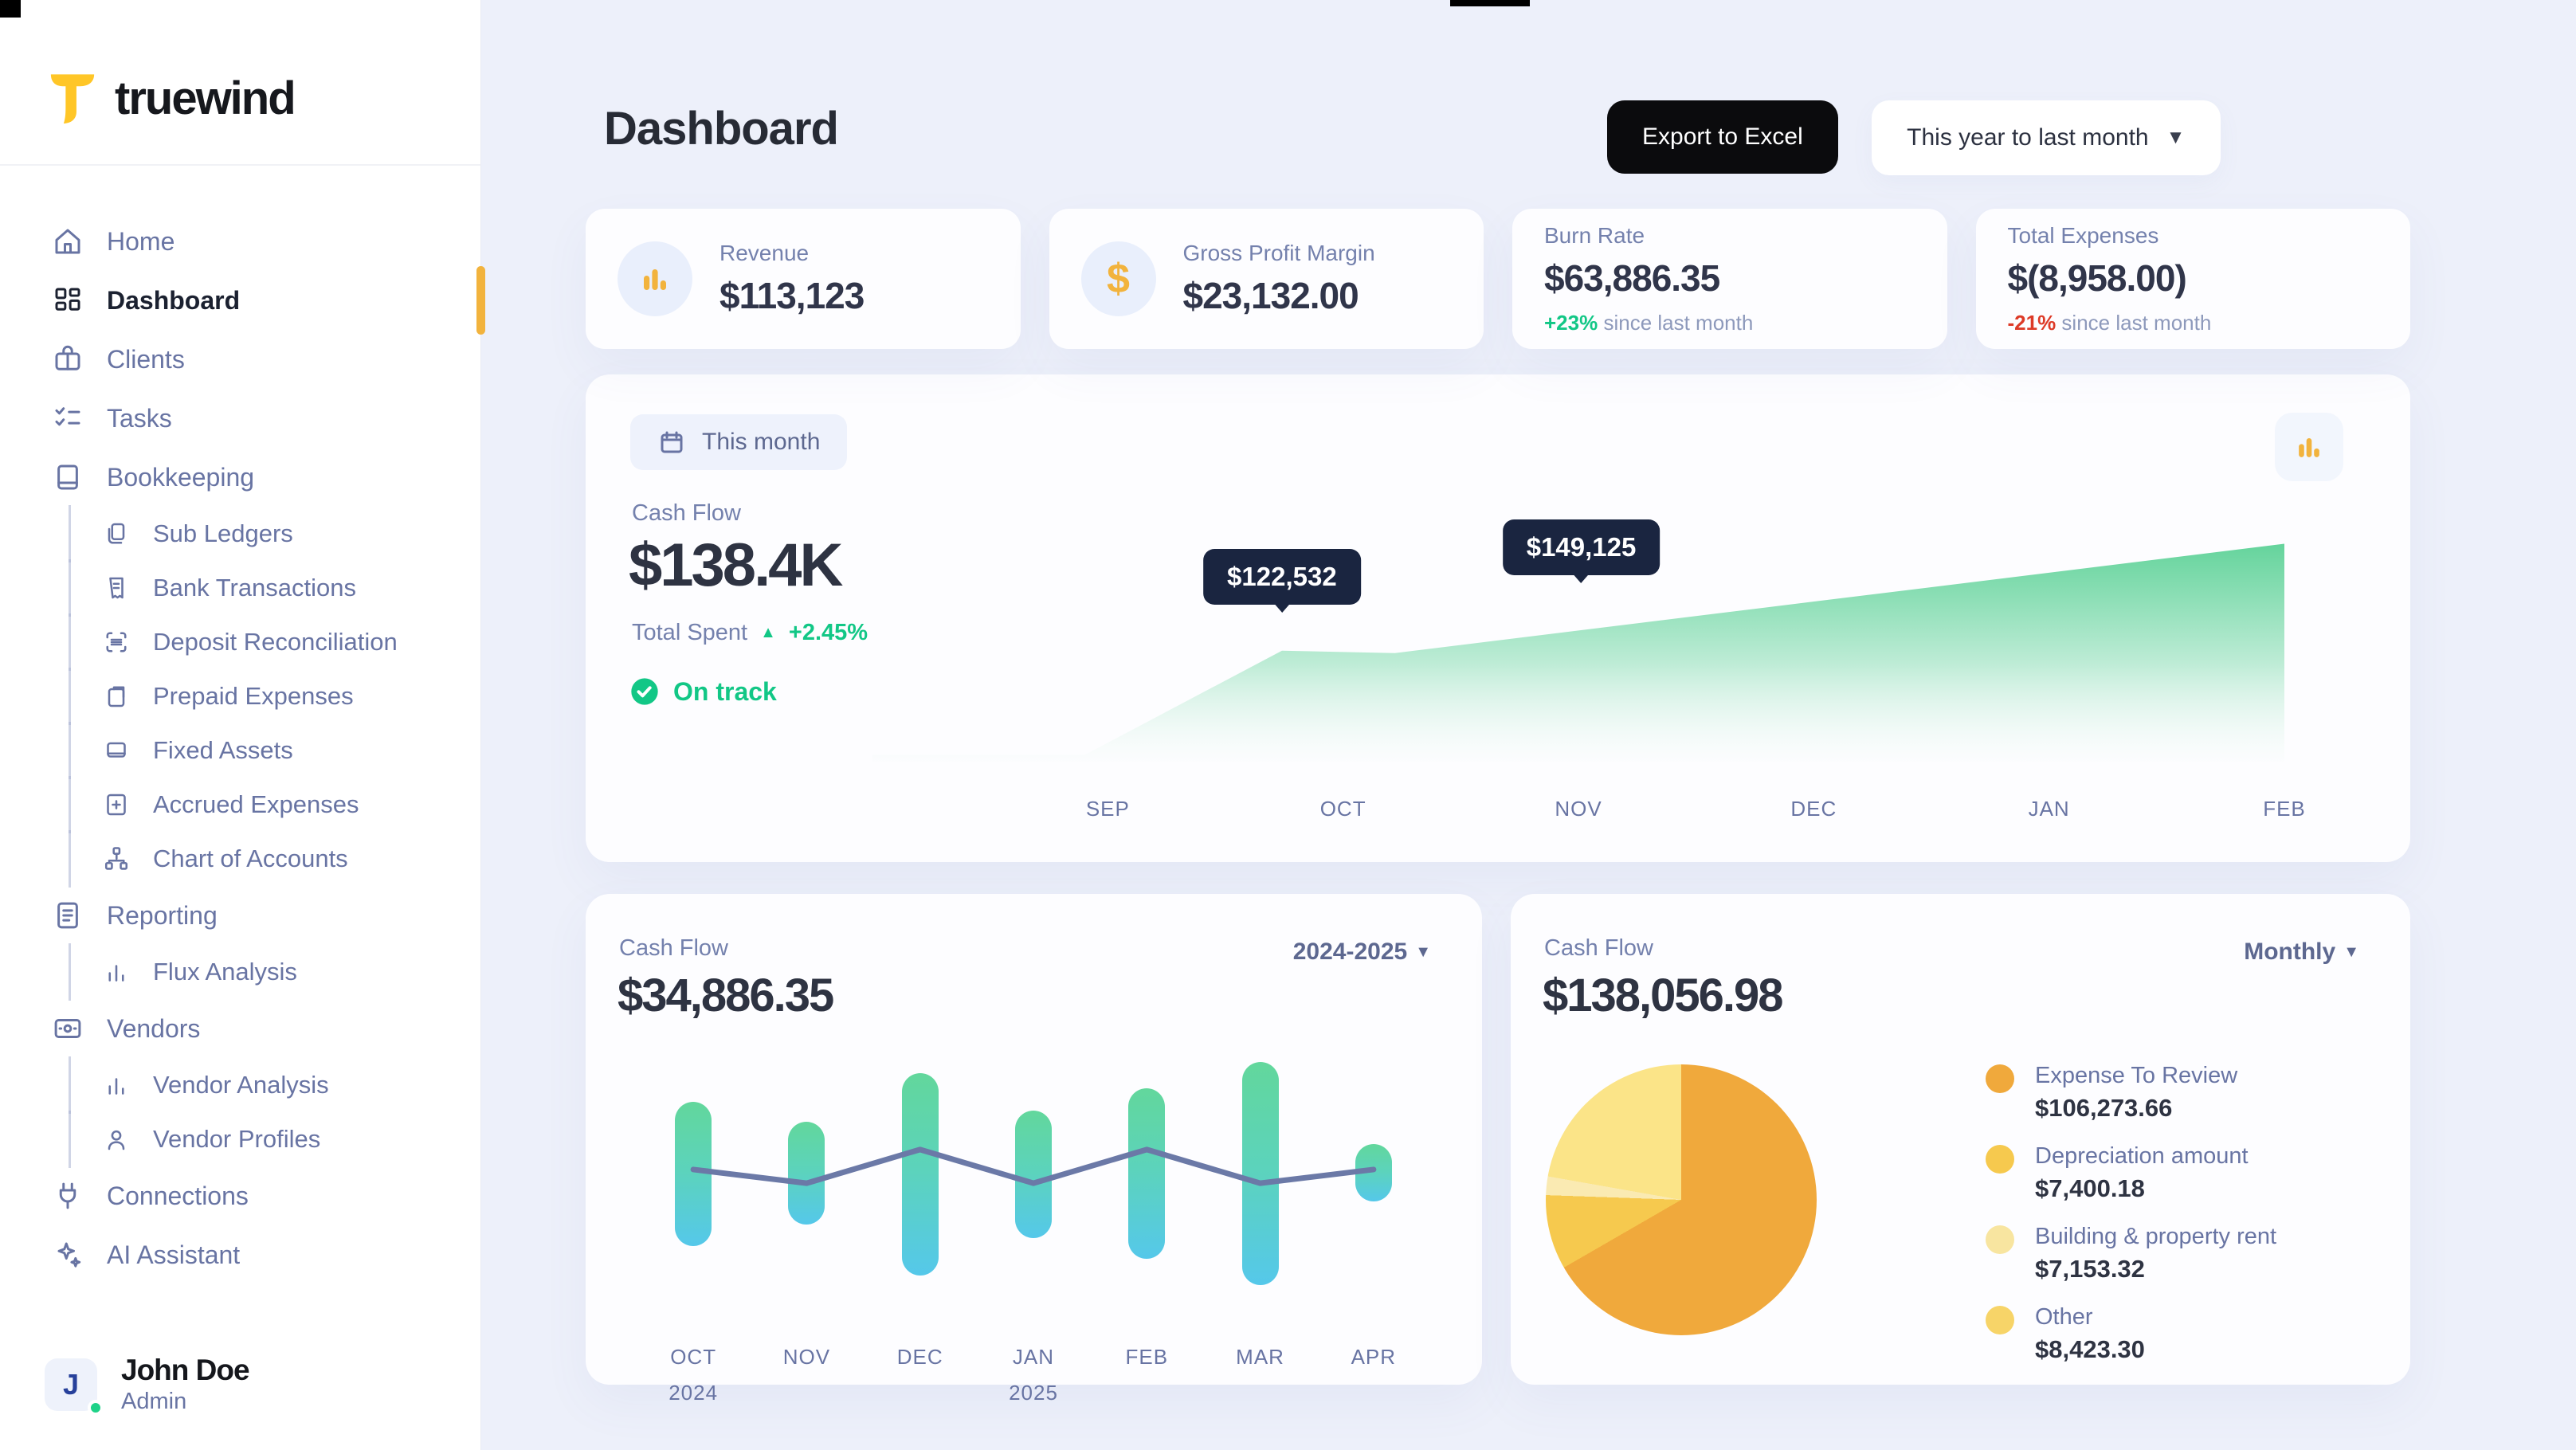 The image size is (2576, 1450). Describe the element at coordinates (67, 1028) in the screenshot. I see `vendor-card-icon` at that location.